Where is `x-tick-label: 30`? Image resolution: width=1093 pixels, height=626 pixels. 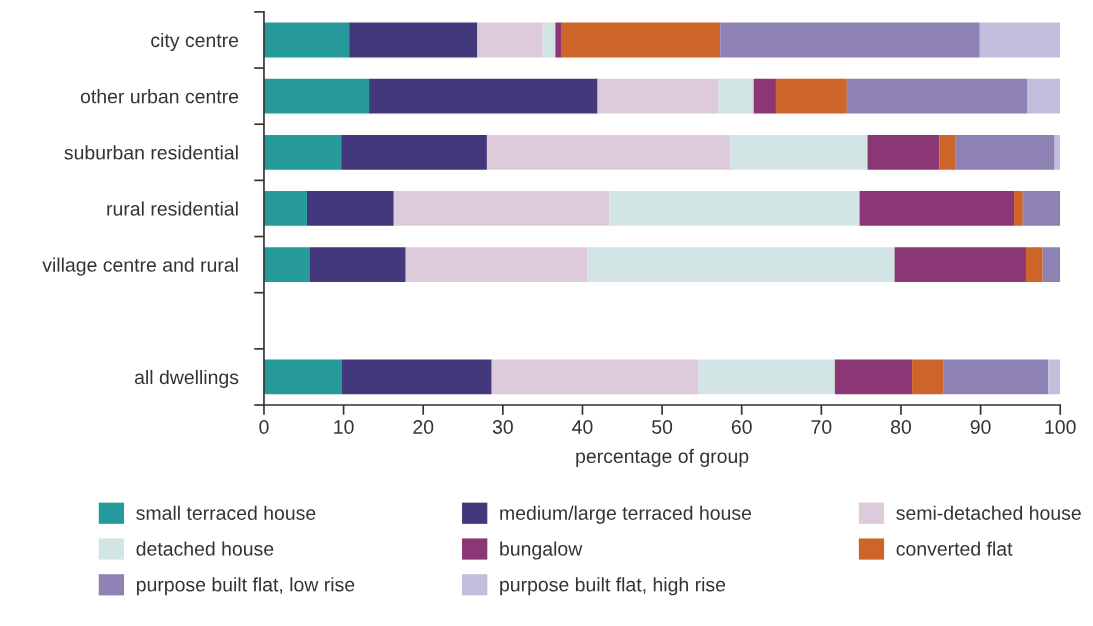 x-tick-label: 30 is located at coordinates (502, 427).